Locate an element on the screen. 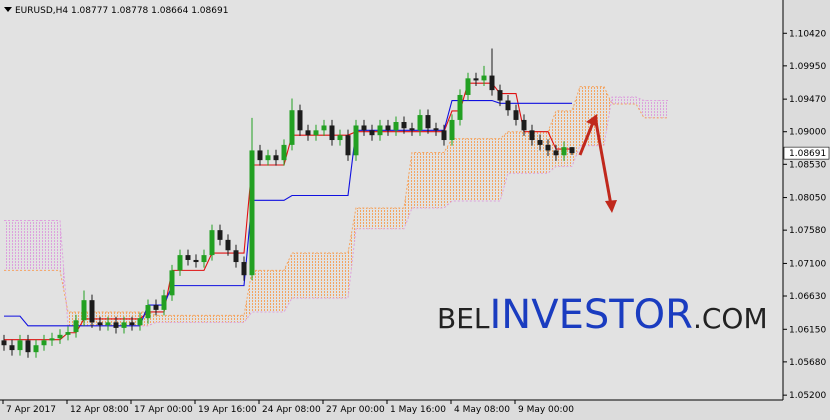 Image resolution: width=830 pixels, height=420 pixels. y-tick-label: 1.09950 is located at coordinates (807, 67).